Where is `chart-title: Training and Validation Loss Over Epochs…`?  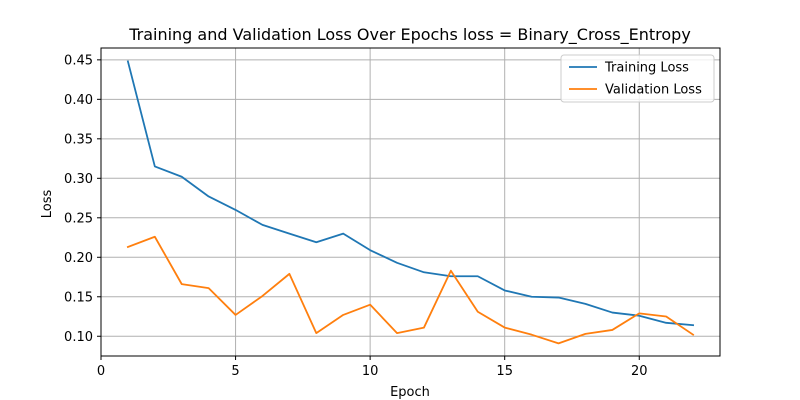 chart-title: Training and Validation Loss Over Epochs… is located at coordinates (409, 35).